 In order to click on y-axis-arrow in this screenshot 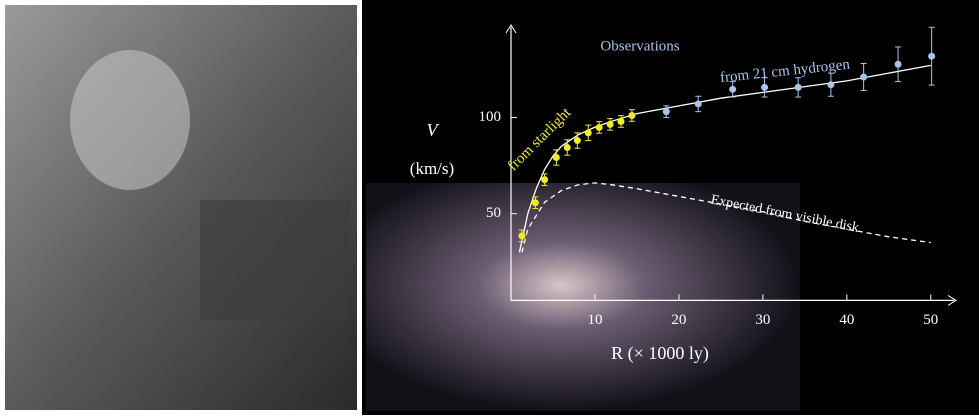, I will do `click(511, 29)`.